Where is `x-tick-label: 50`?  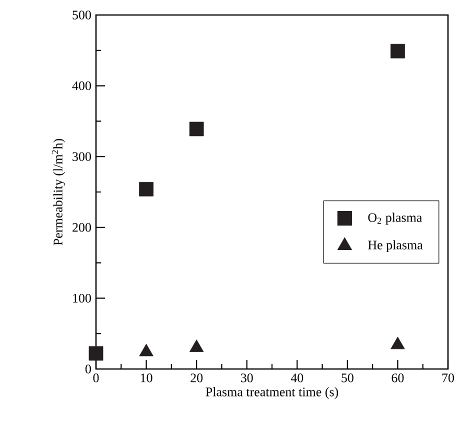 x-tick-label: 50 is located at coordinates (348, 378).